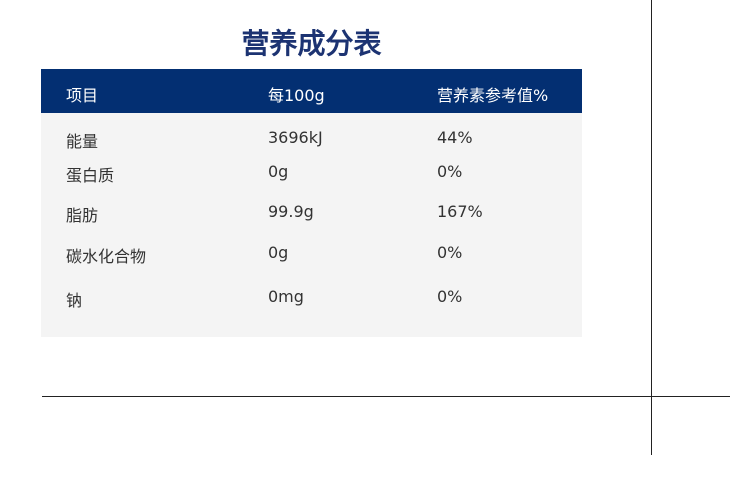 The image size is (730, 483). I want to click on row-label: 蛋白质, so click(90, 175).